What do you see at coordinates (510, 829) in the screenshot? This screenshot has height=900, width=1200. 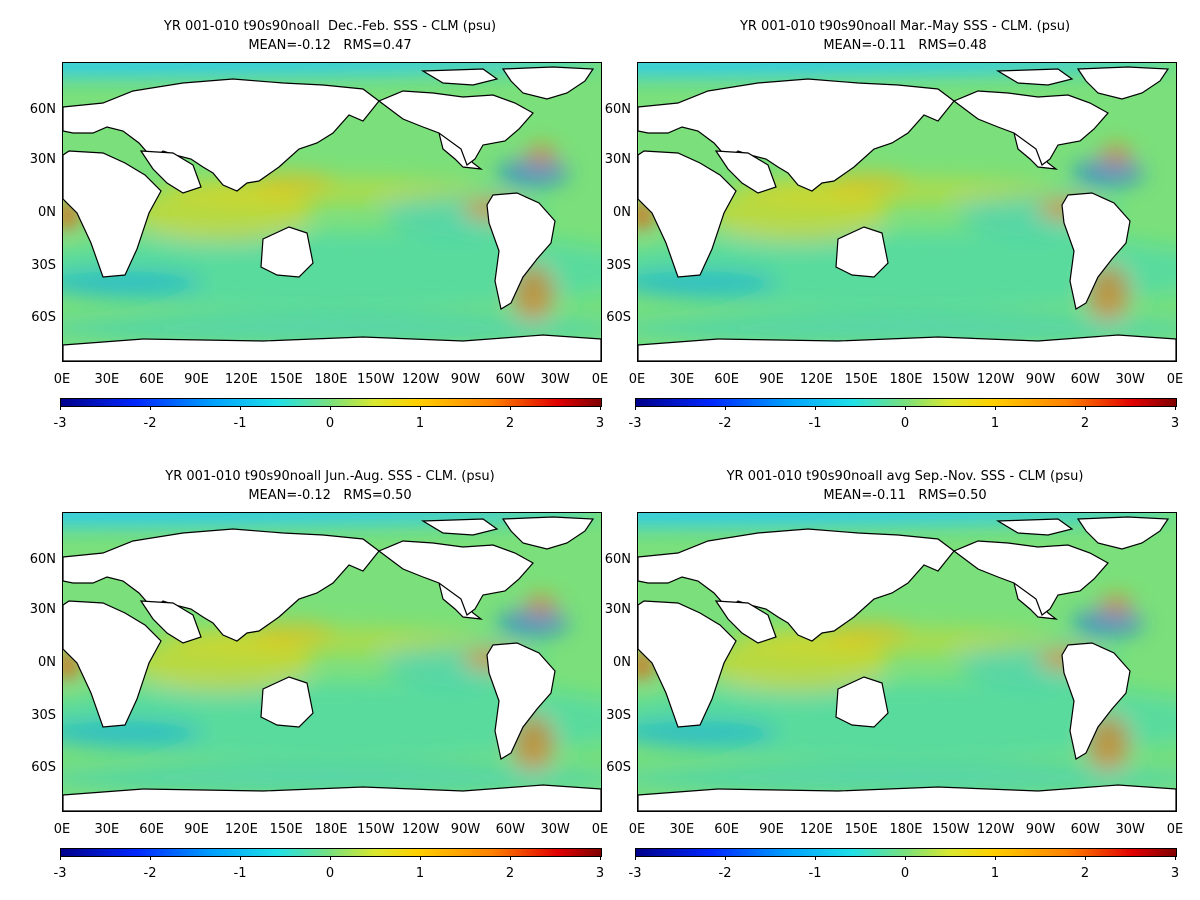 I see `longitude-label: 60W` at bounding box center [510, 829].